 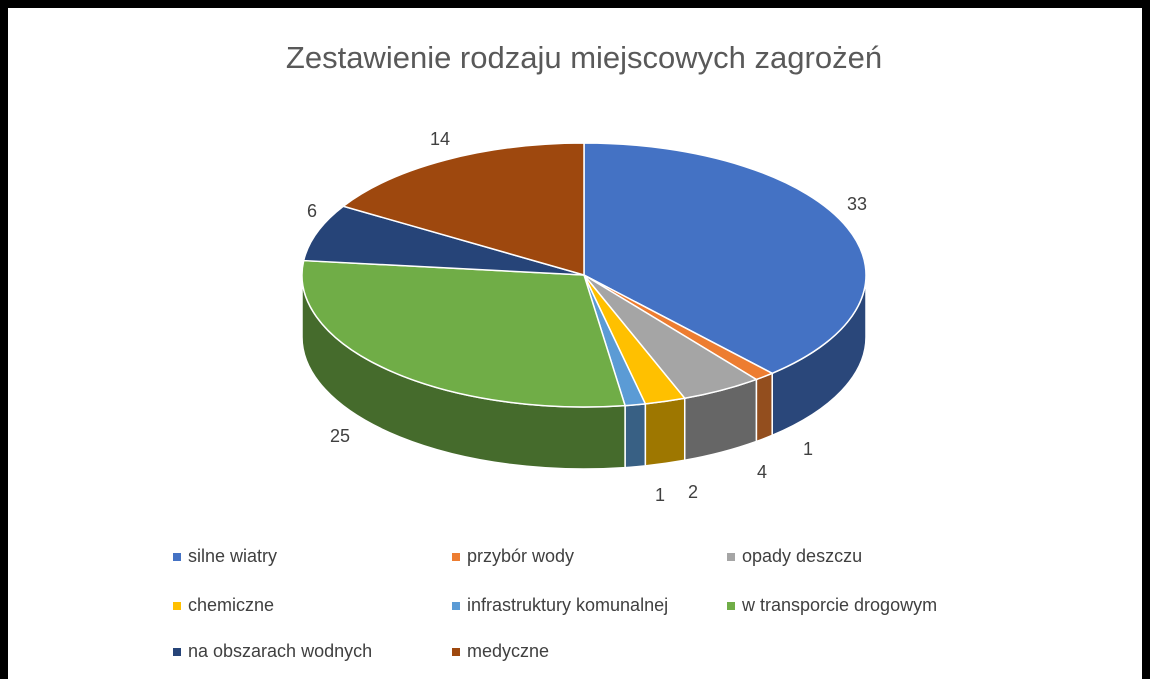 I want to click on data-label: 4, so click(x=762, y=472).